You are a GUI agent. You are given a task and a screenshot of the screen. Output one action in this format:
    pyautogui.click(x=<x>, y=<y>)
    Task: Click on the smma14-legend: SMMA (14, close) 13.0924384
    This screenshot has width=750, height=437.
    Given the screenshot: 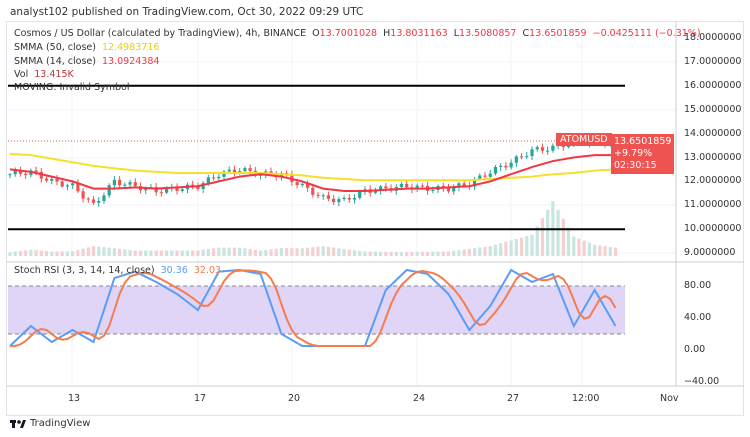 What is the action you would take?
    pyautogui.click(x=87, y=61)
    